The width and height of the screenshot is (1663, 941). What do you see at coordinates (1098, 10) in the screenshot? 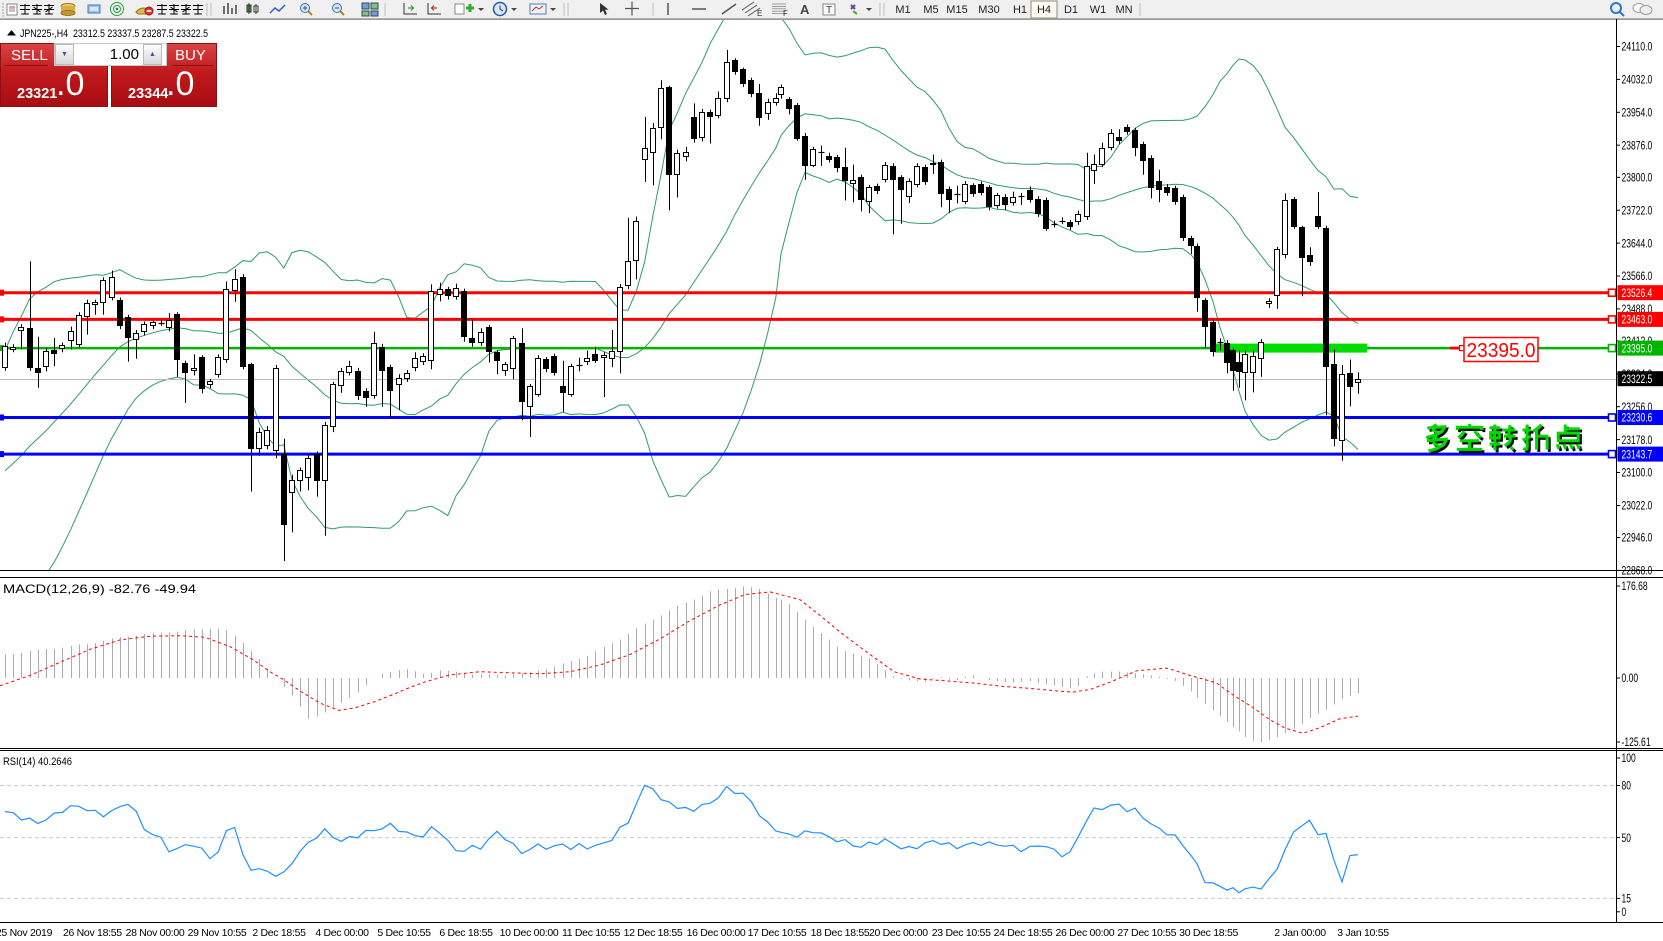
I see `svg-text: W1` at bounding box center [1098, 10].